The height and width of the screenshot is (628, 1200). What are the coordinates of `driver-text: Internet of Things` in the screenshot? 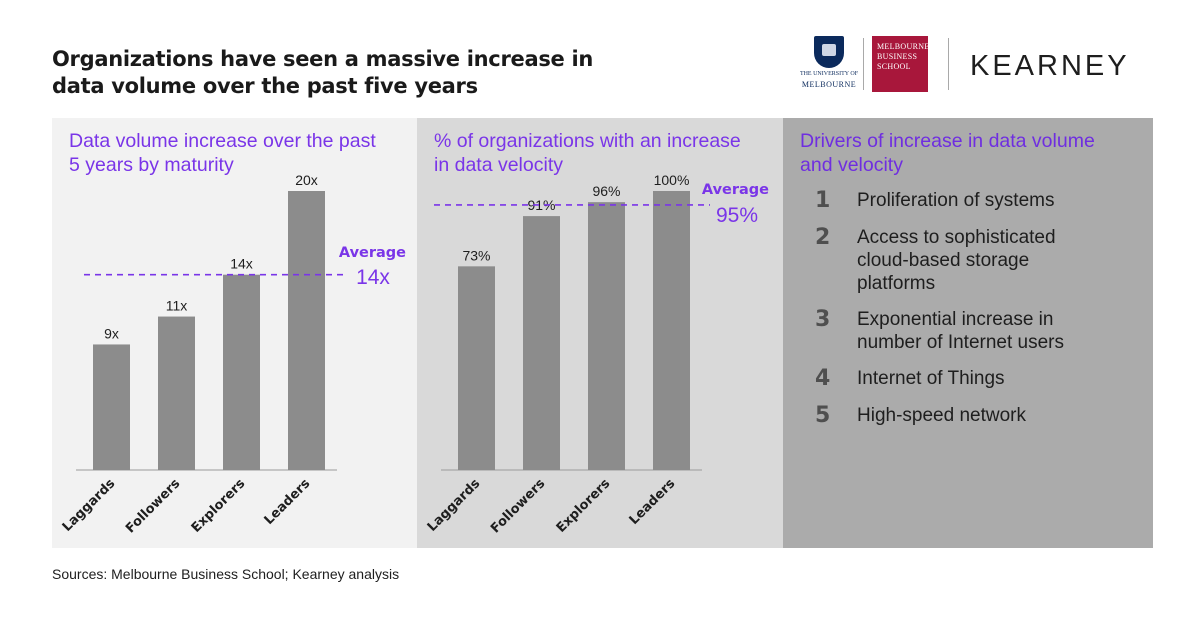 It's located at (931, 378).